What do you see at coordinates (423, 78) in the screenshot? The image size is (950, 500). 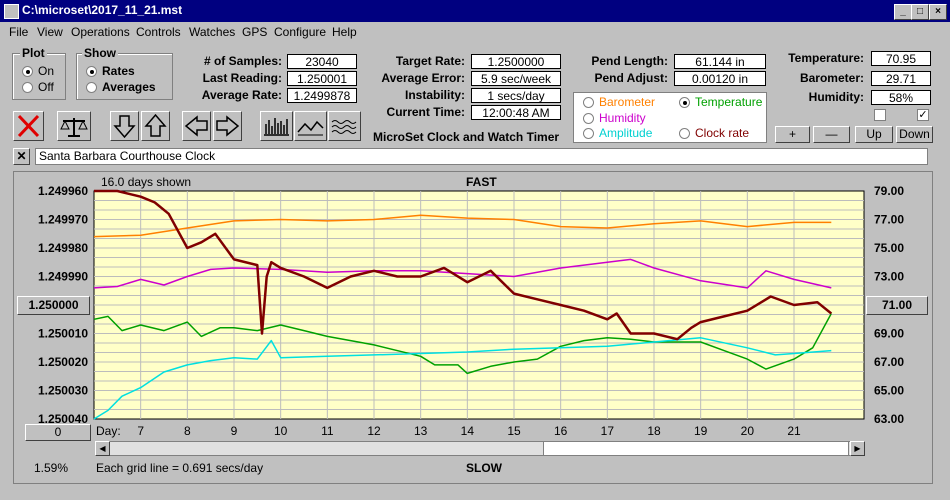 I see `average-error-label: Average Error:` at bounding box center [423, 78].